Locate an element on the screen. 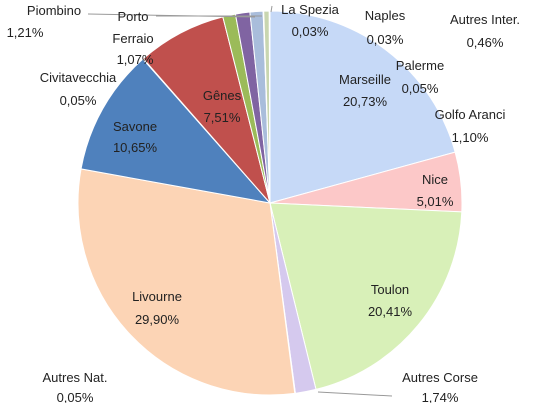 The width and height of the screenshot is (538, 403). slice-value: 7,51% is located at coordinates (222, 117).